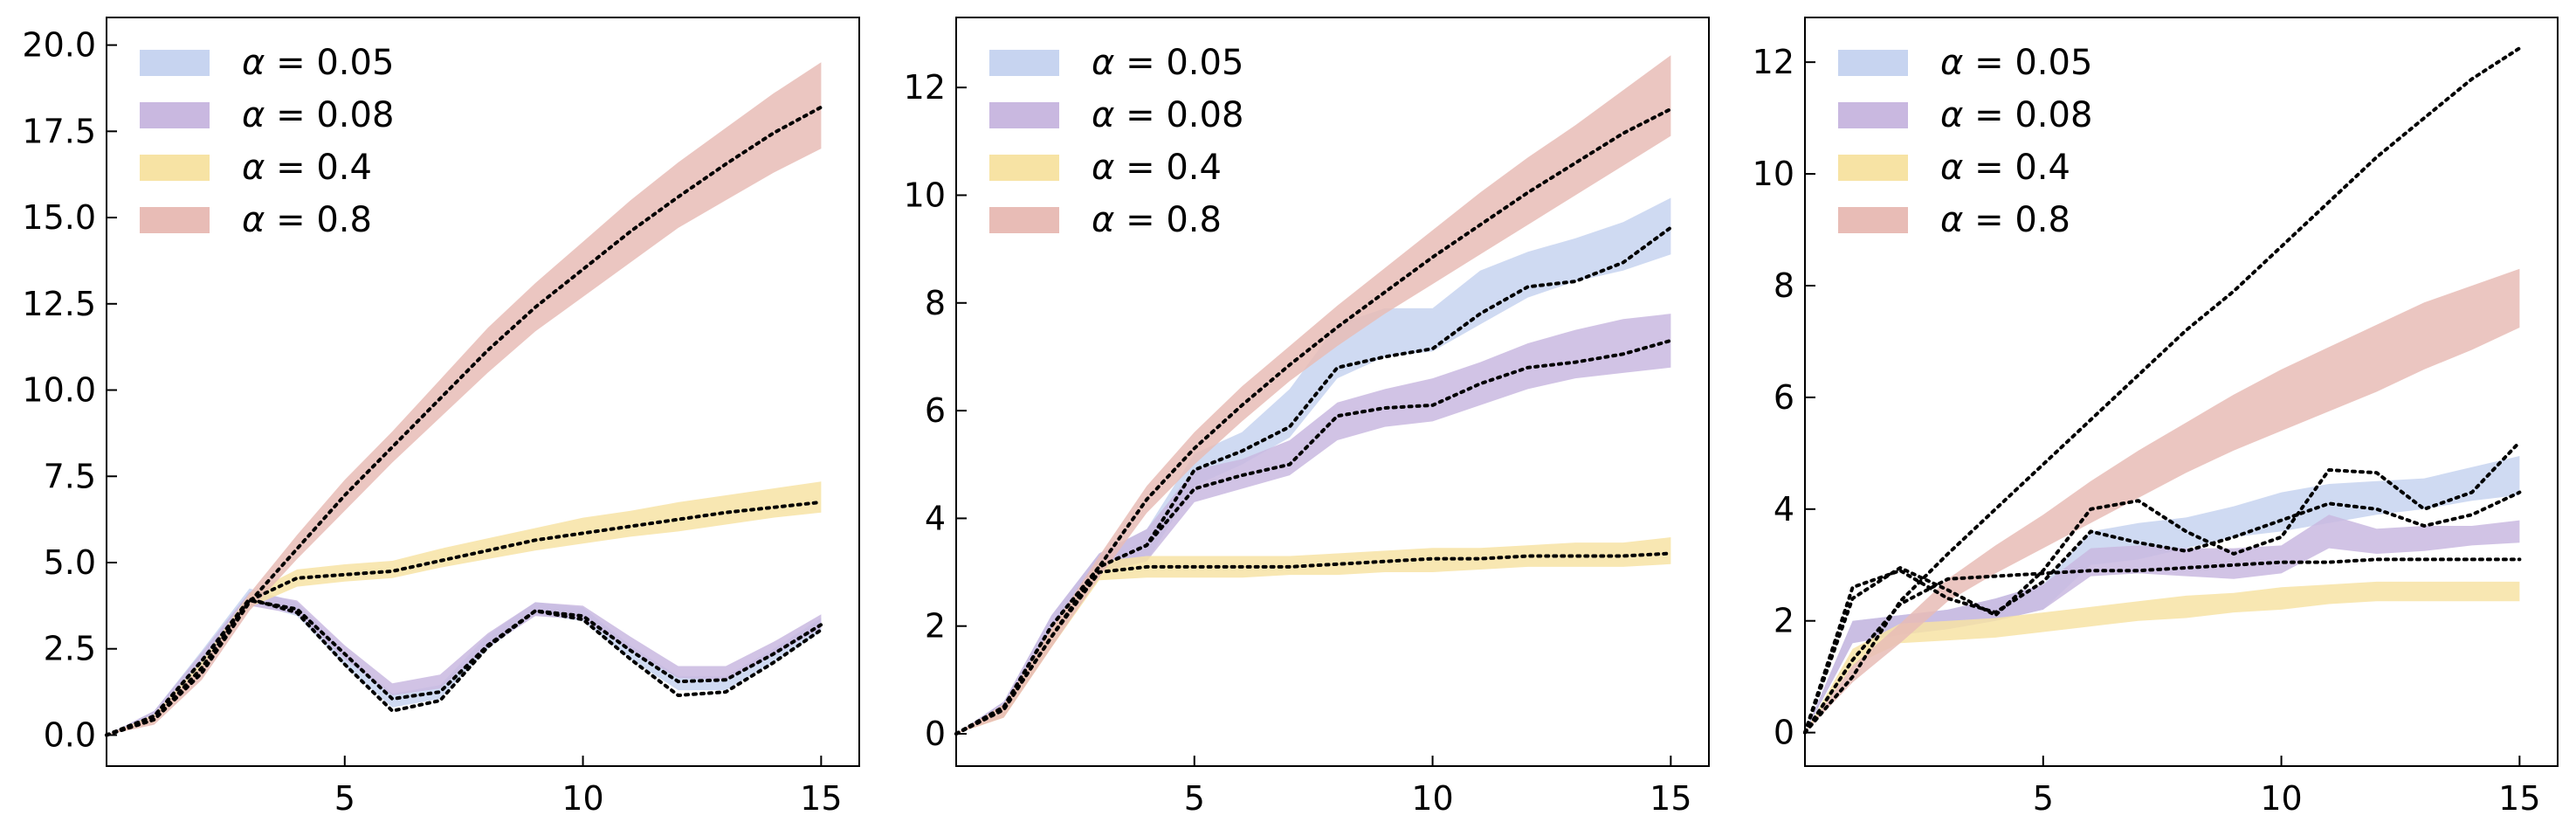 The height and width of the screenshot is (829, 2576). I want to click on y-tick-label: 12.5, so click(59, 304).